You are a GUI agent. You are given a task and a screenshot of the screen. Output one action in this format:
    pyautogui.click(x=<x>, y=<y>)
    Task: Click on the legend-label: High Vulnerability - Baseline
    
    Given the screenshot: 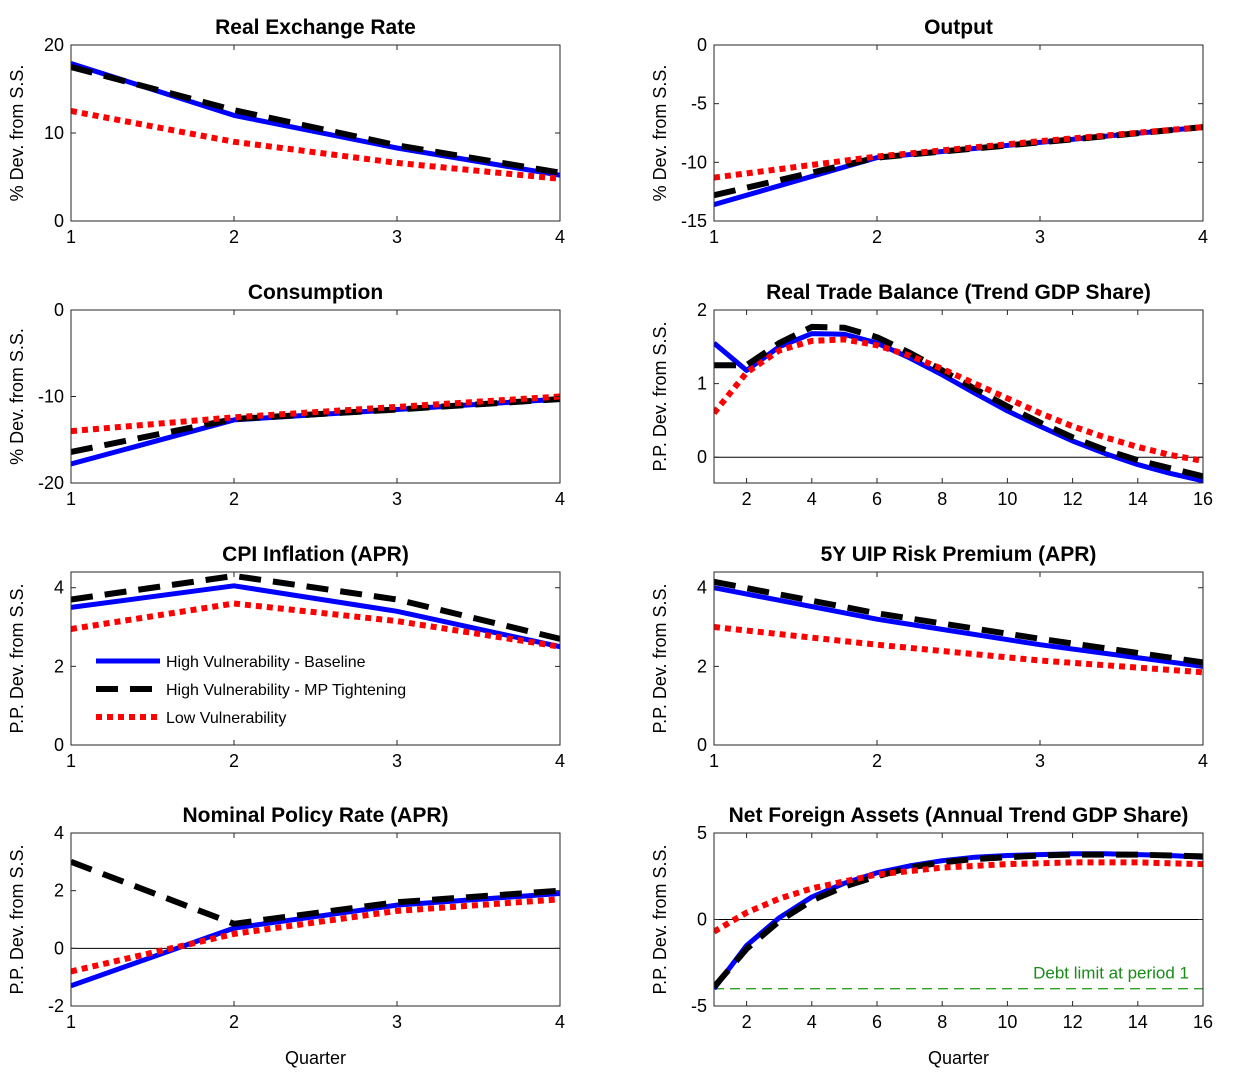 What is the action you would take?
    pyautogui.click(x=266, y=662)
    